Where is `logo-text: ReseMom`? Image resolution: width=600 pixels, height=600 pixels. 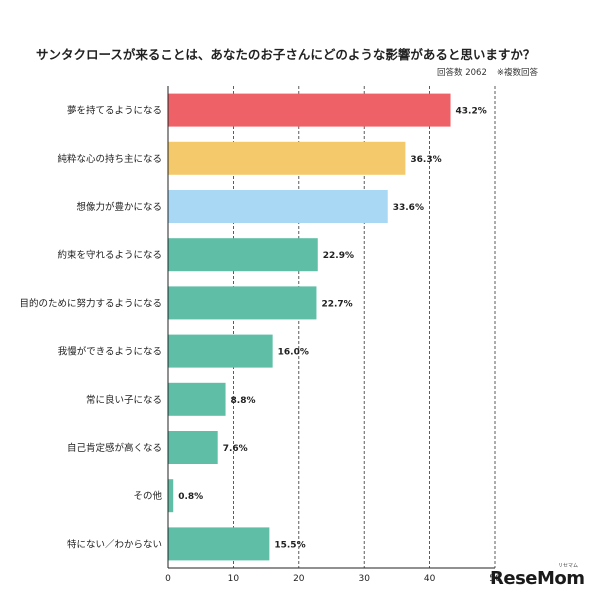
logo-text: ReseMom is located at coordinates (537, 578).